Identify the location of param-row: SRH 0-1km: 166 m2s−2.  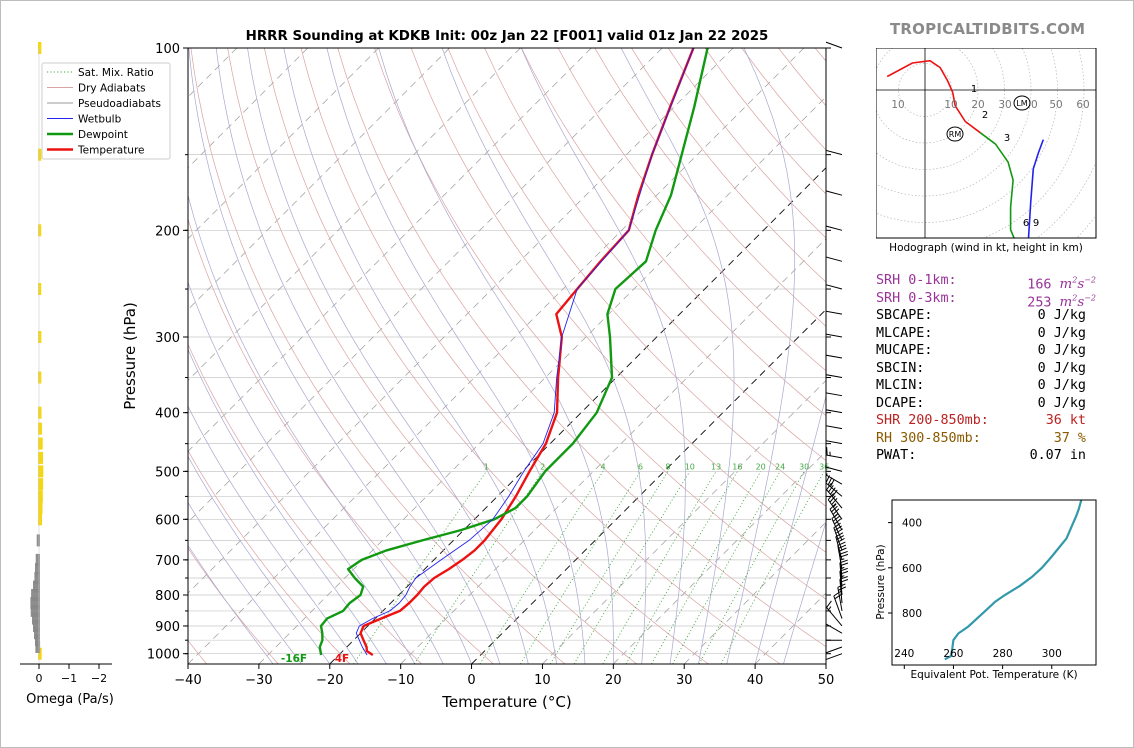
(986, 282).